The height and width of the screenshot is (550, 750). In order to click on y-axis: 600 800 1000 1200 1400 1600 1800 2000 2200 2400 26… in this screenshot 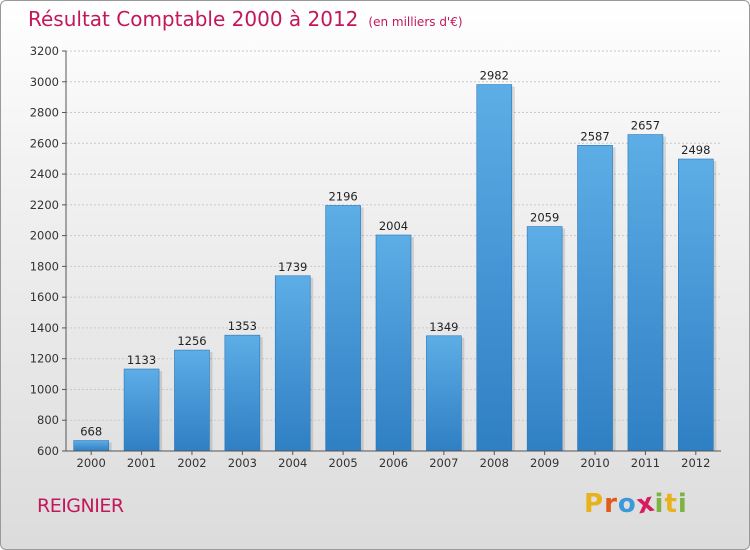, I will do `click(48, 251)`.